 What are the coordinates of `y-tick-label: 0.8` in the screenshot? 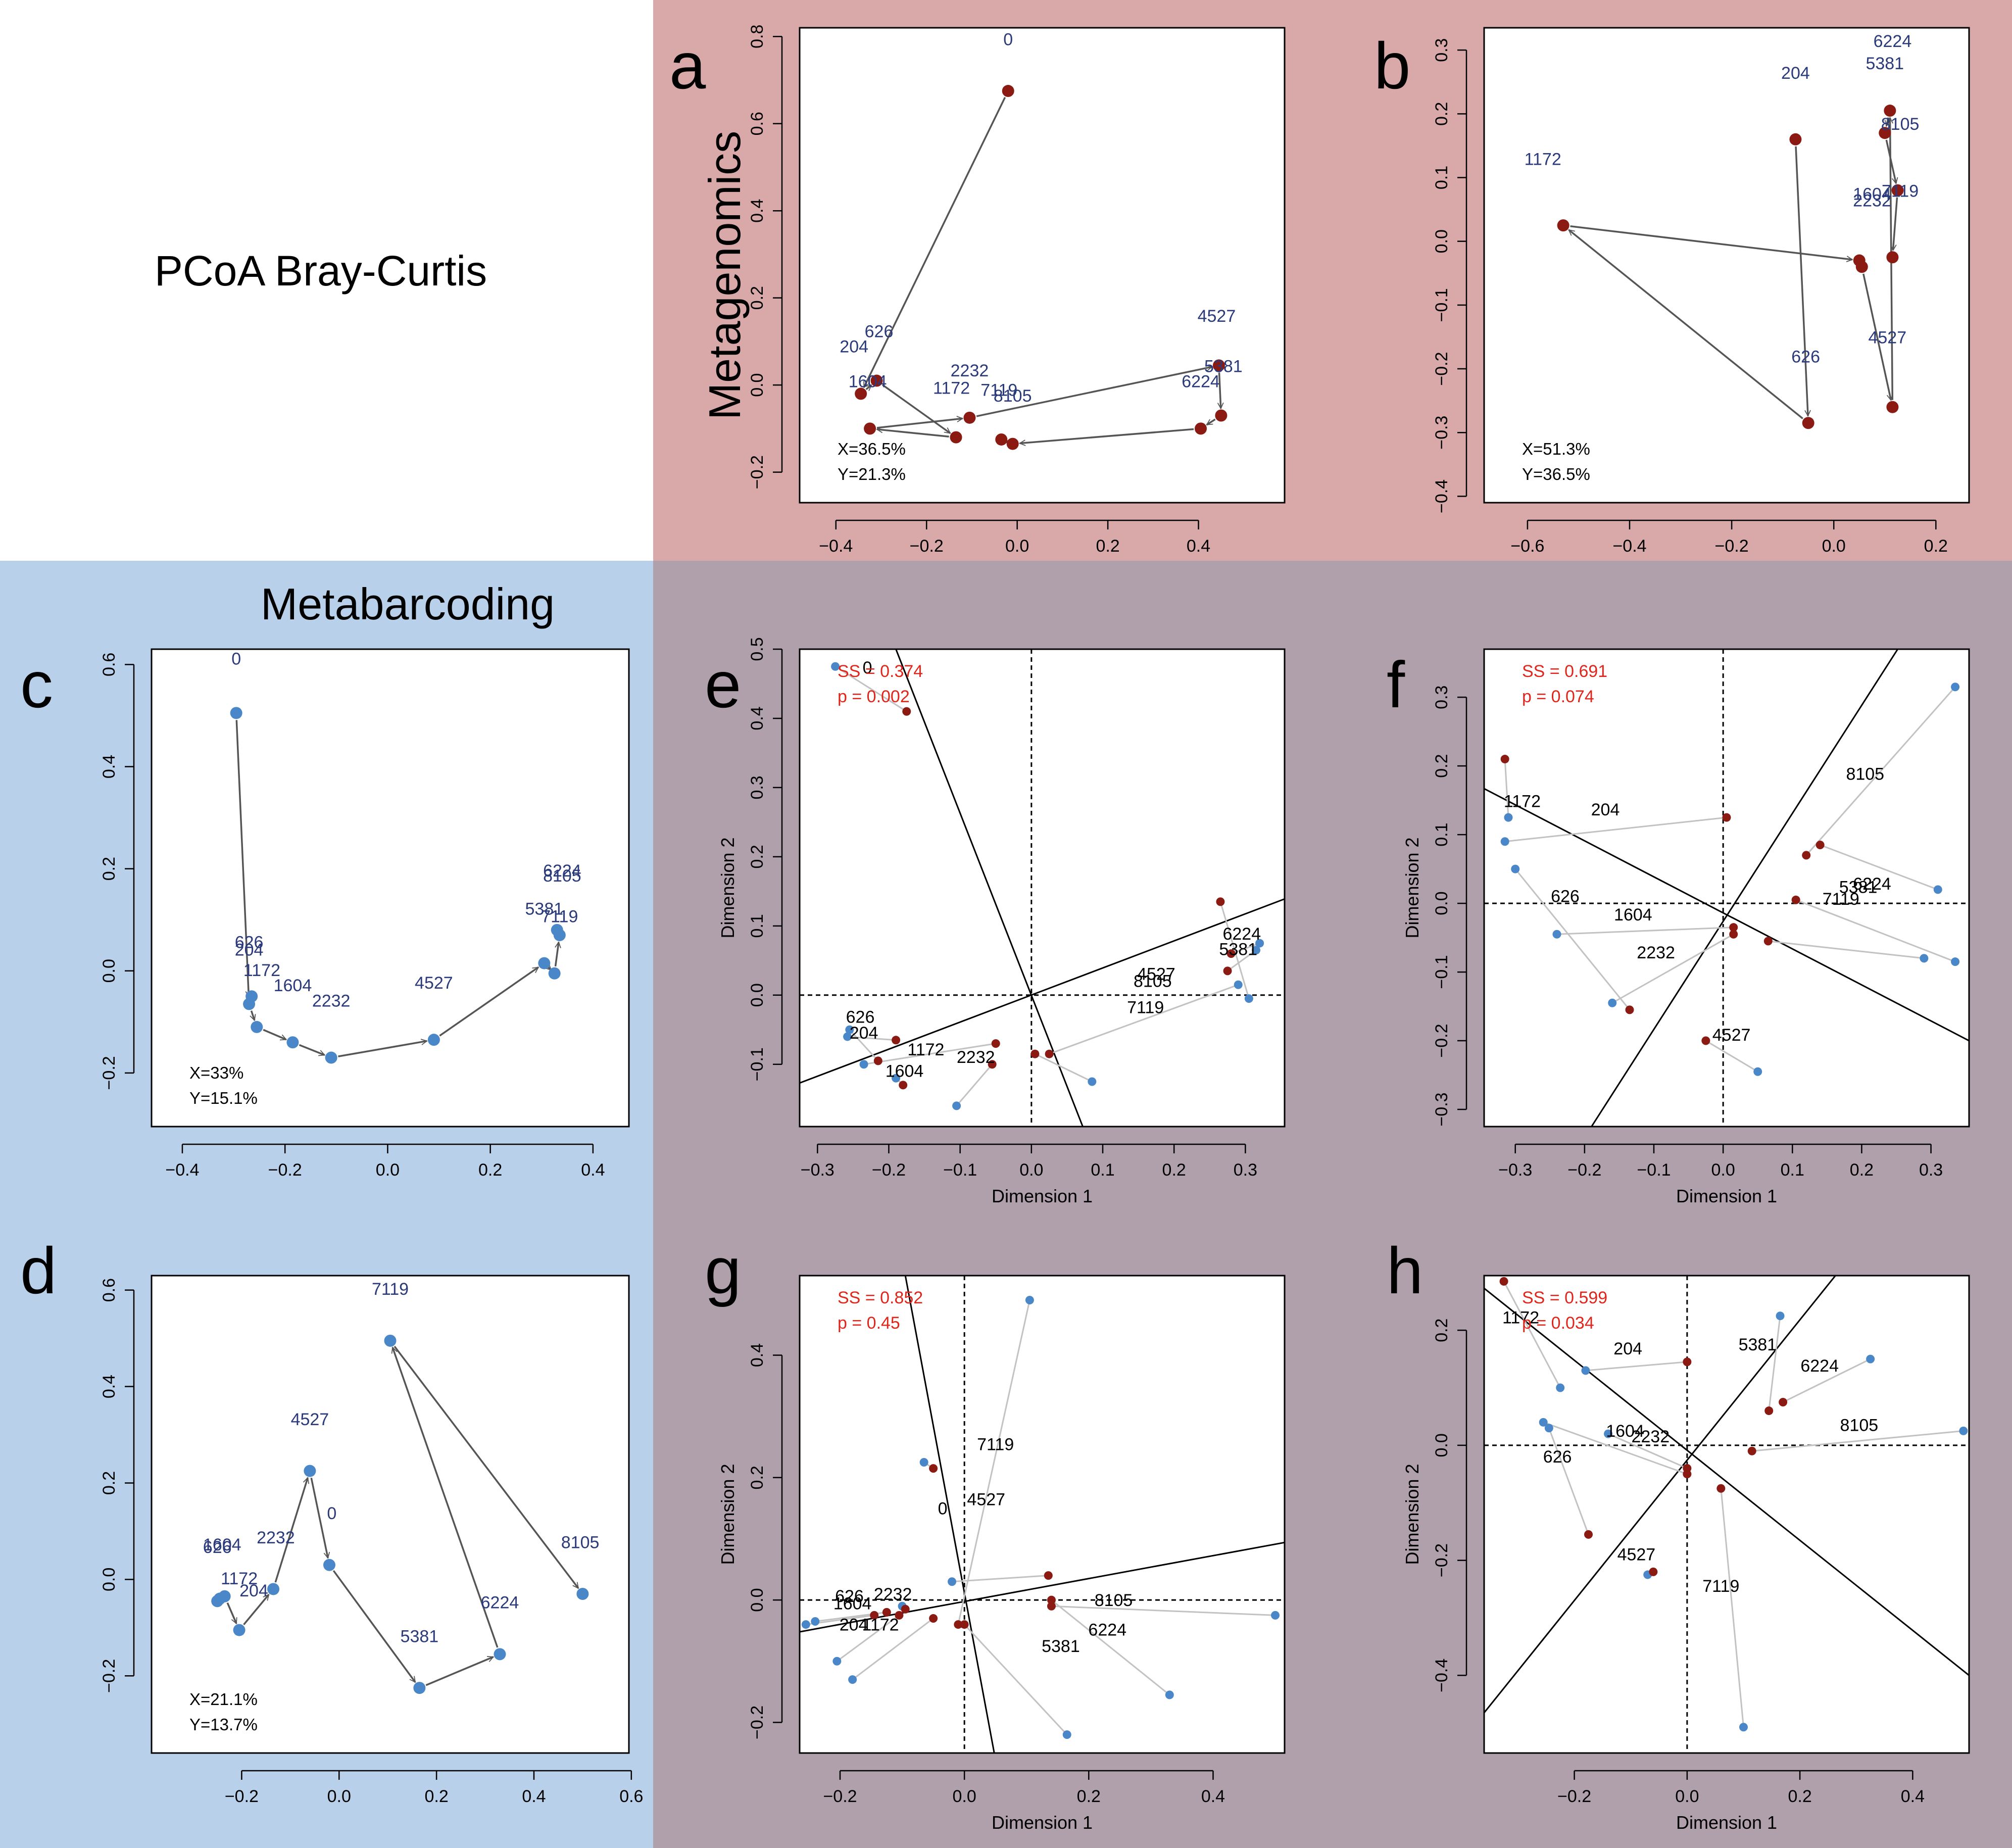 It's located at (757, 36).